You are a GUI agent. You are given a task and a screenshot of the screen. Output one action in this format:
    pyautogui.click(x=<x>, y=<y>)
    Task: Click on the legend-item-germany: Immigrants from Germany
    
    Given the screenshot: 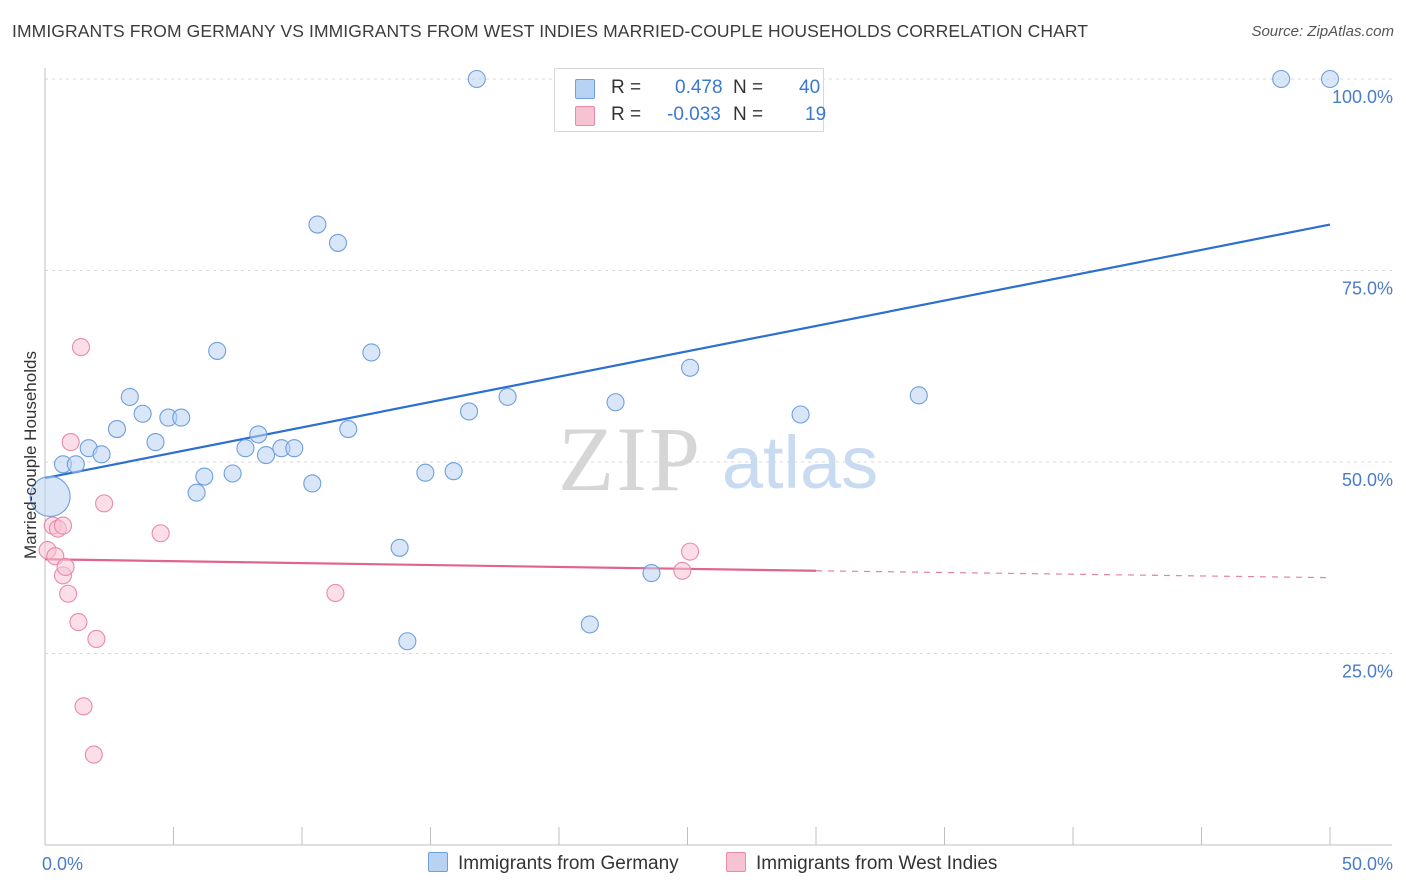 What is the action you would take?
    pyautogui.click(x=553, y=863)
    